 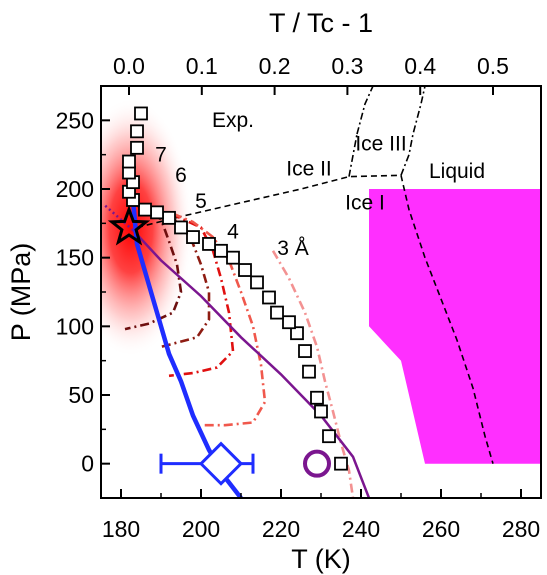 I want to click on y-tick-label: 100, so click(x=75, y=326).